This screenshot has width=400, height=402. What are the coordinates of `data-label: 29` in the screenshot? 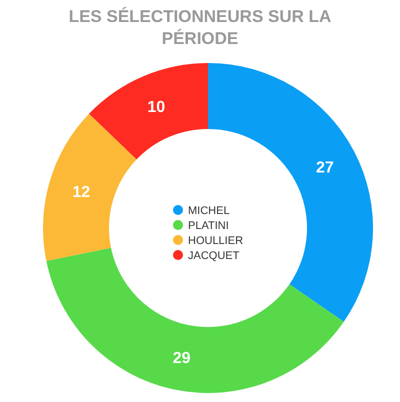 It's located at (181, 358).